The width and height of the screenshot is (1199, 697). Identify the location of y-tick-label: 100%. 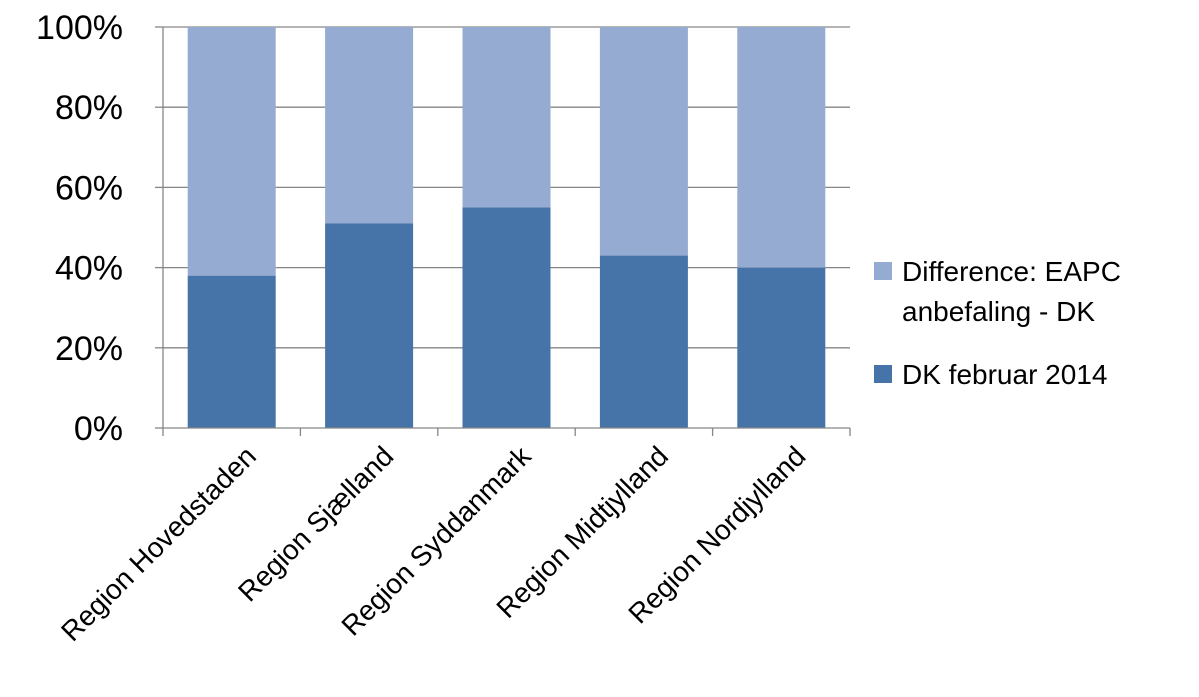
(79, 28).